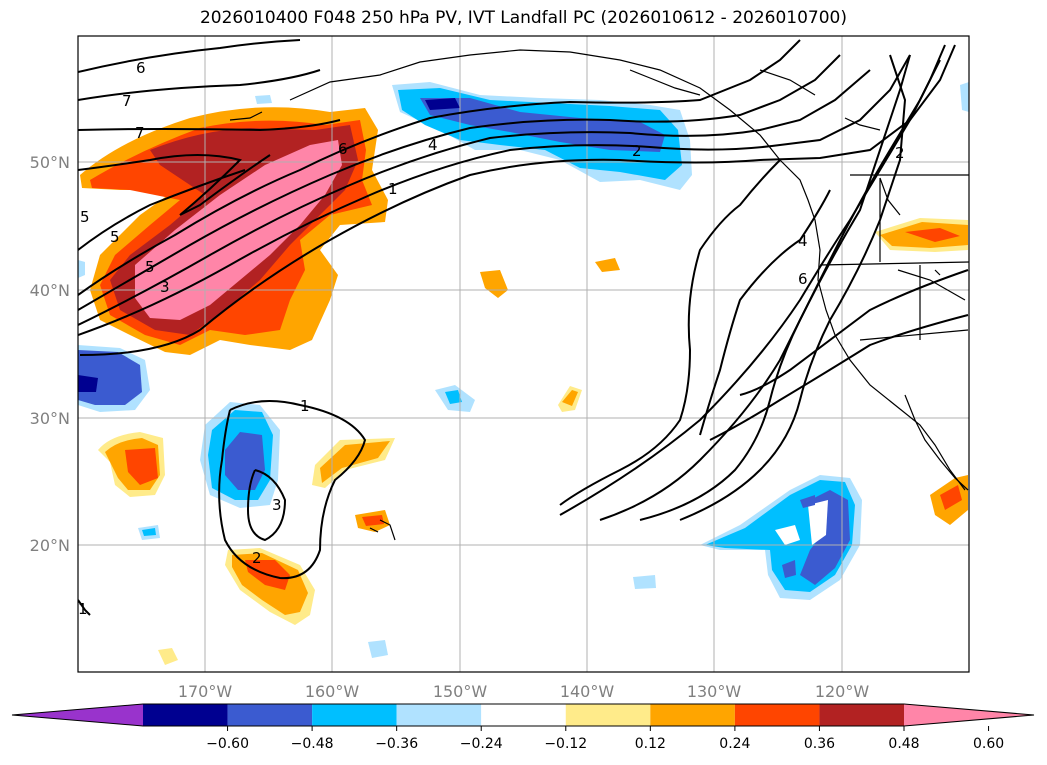  Describe the element at coordinates (114, 378) in the screenshot. I see `pv-negative-west-edge` at that location.